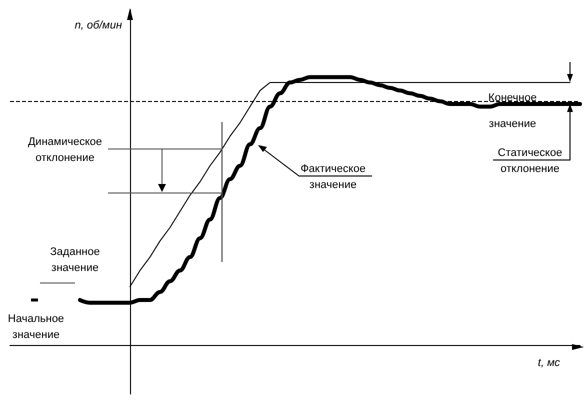 The height and width of the screenshot is (402, 585). I want to click on annotation: Заданное значение, so click(75, 260).